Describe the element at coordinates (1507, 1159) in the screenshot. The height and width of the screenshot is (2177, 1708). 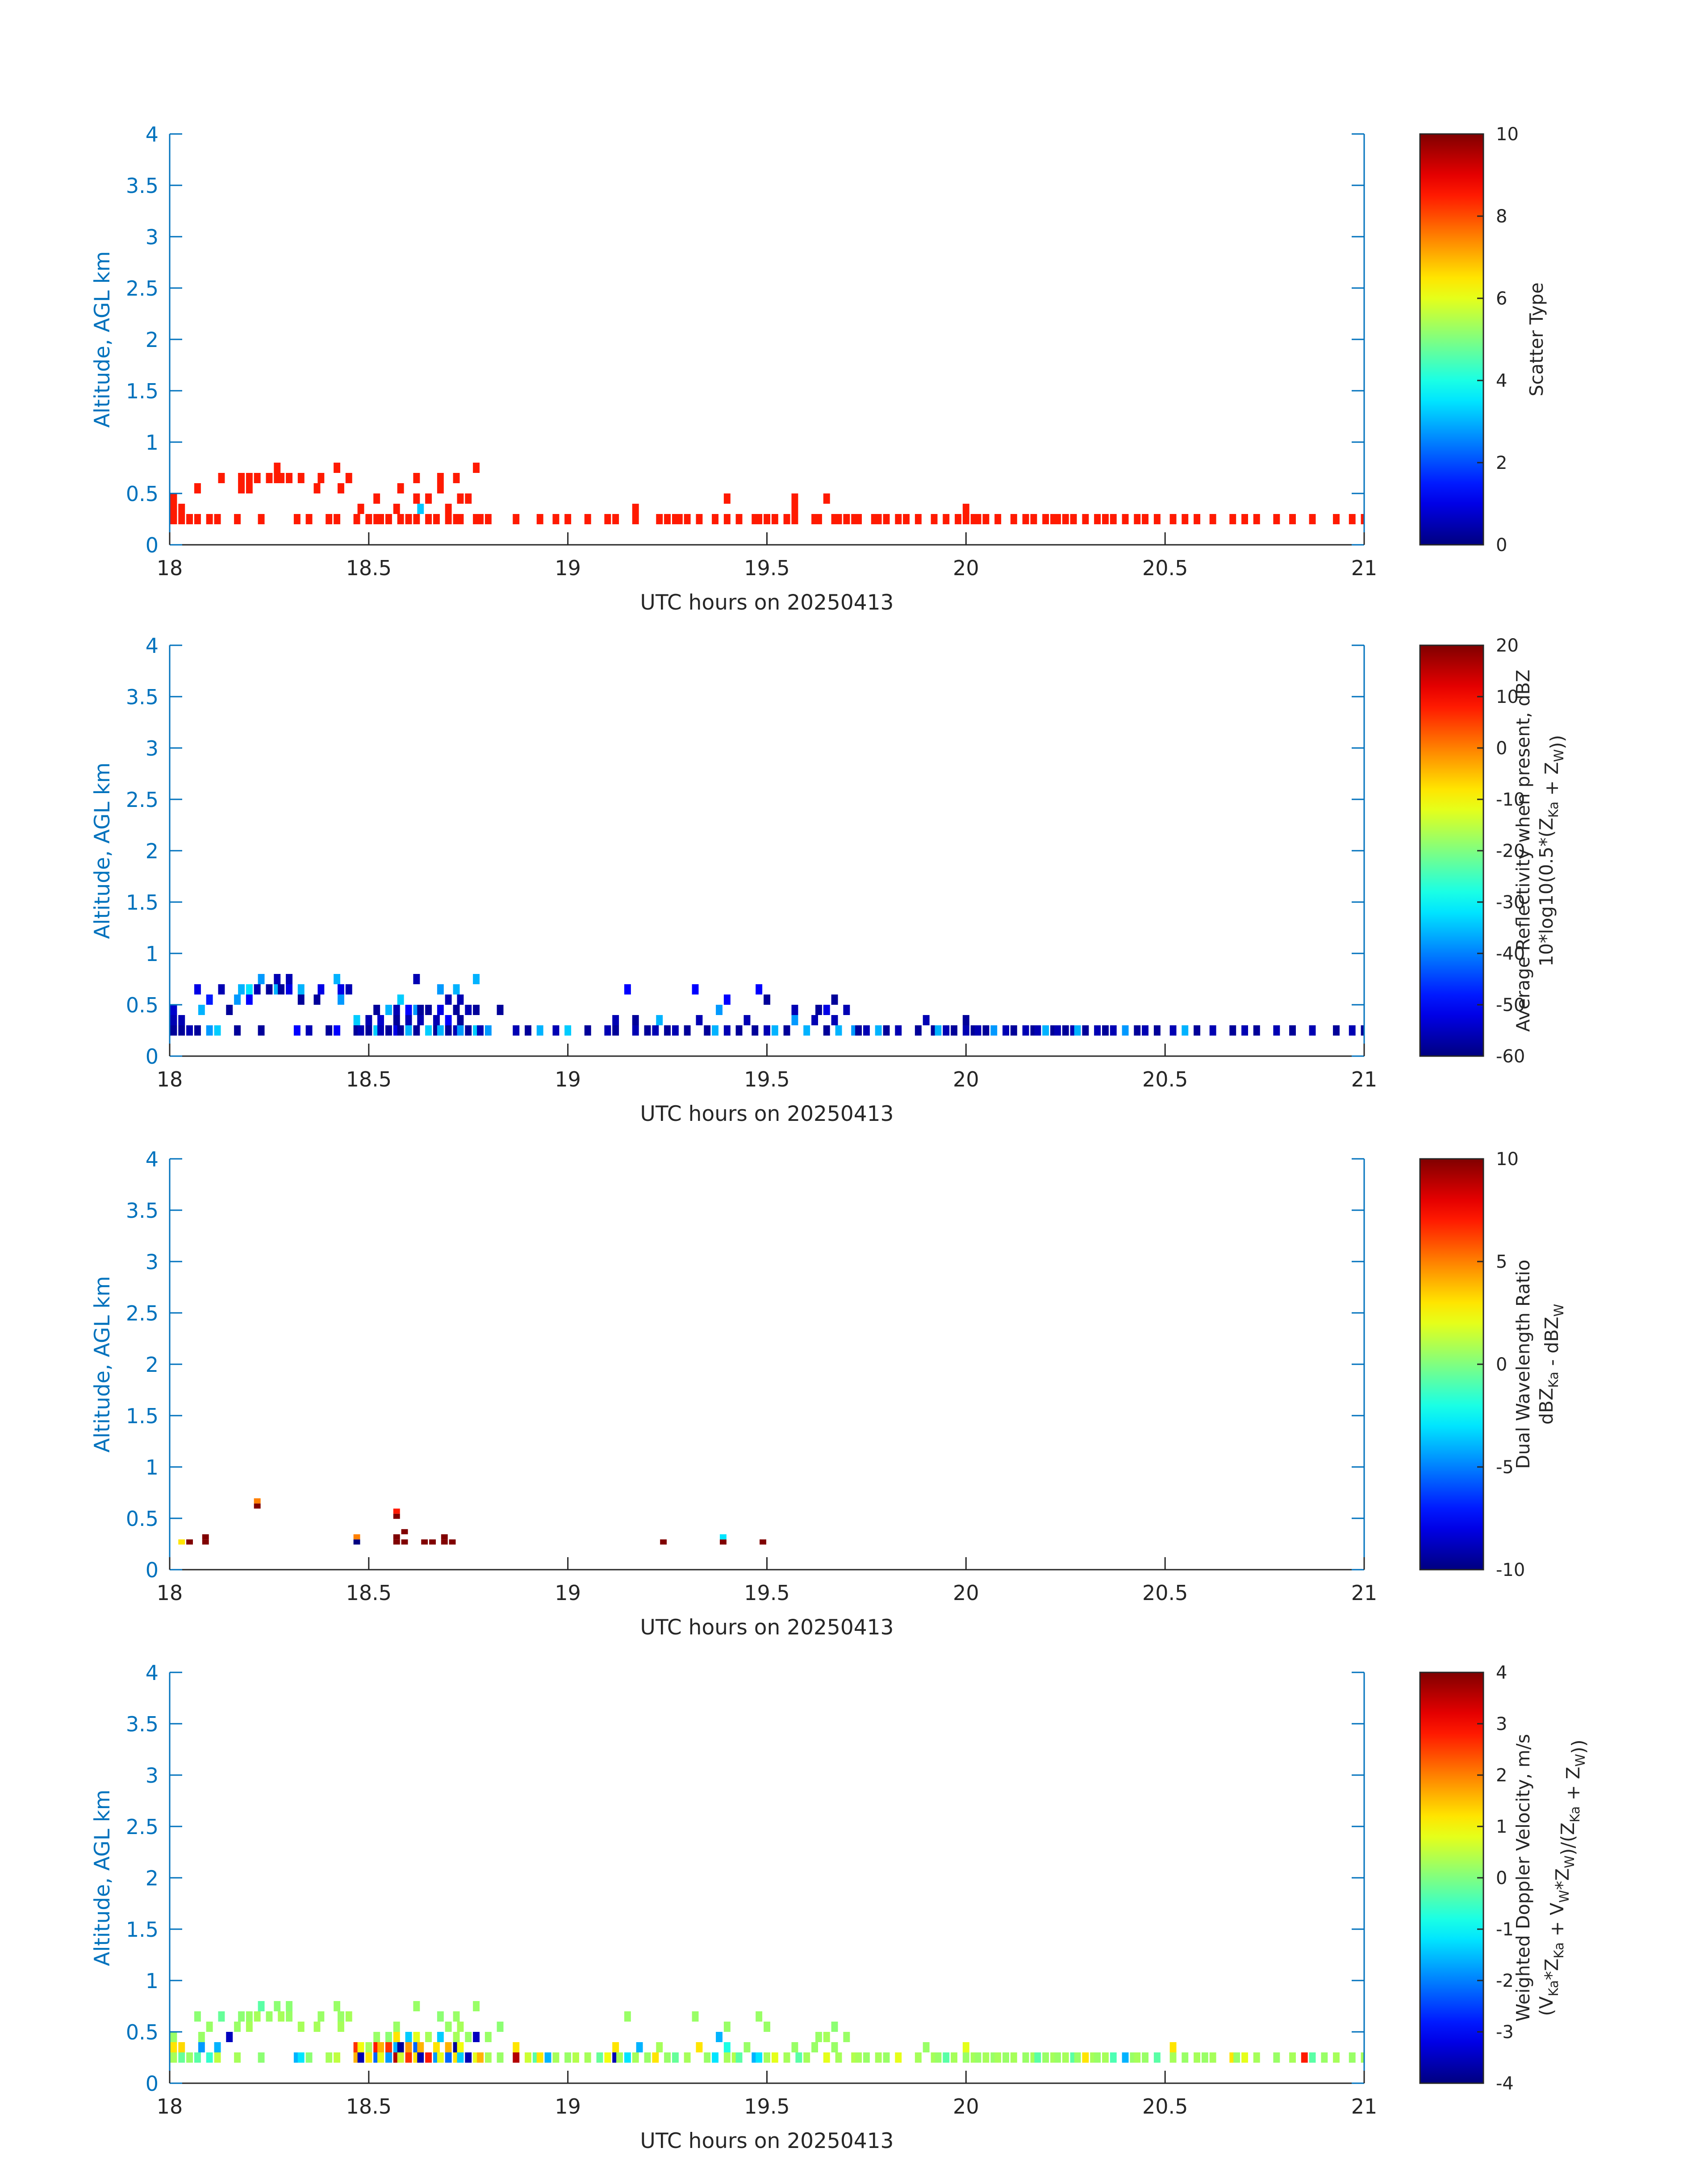
I see `colorbar-tick-label: 10` at that location.